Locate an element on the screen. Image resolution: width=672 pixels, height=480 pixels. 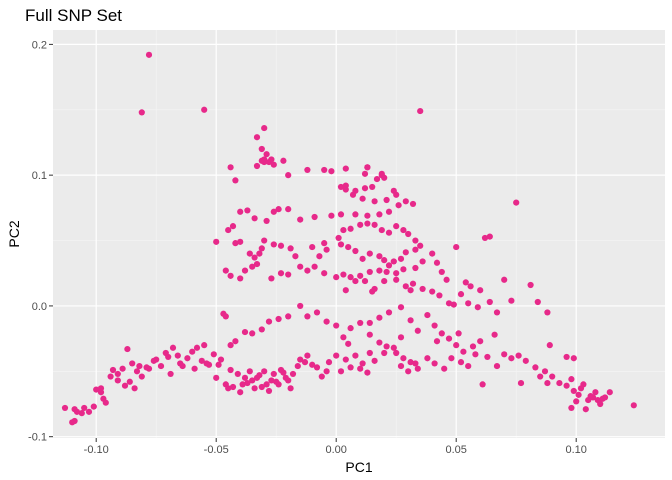
y-axis-title: PC2 is located at coordinates (14, 233).